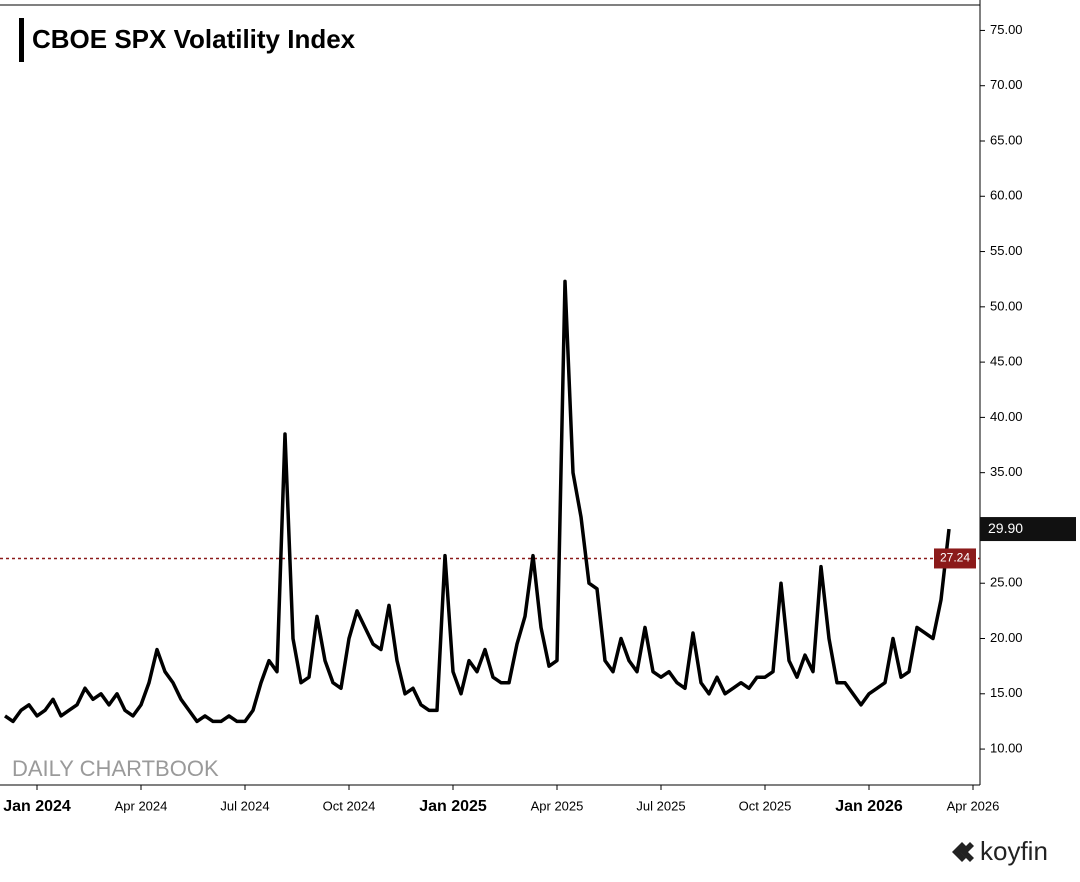 The height and width of the screenshot is (882, 1080). Describe the element at coordinates (1006, 361) in the screenshot. I see `y-tick-label: 45.00` at that location.